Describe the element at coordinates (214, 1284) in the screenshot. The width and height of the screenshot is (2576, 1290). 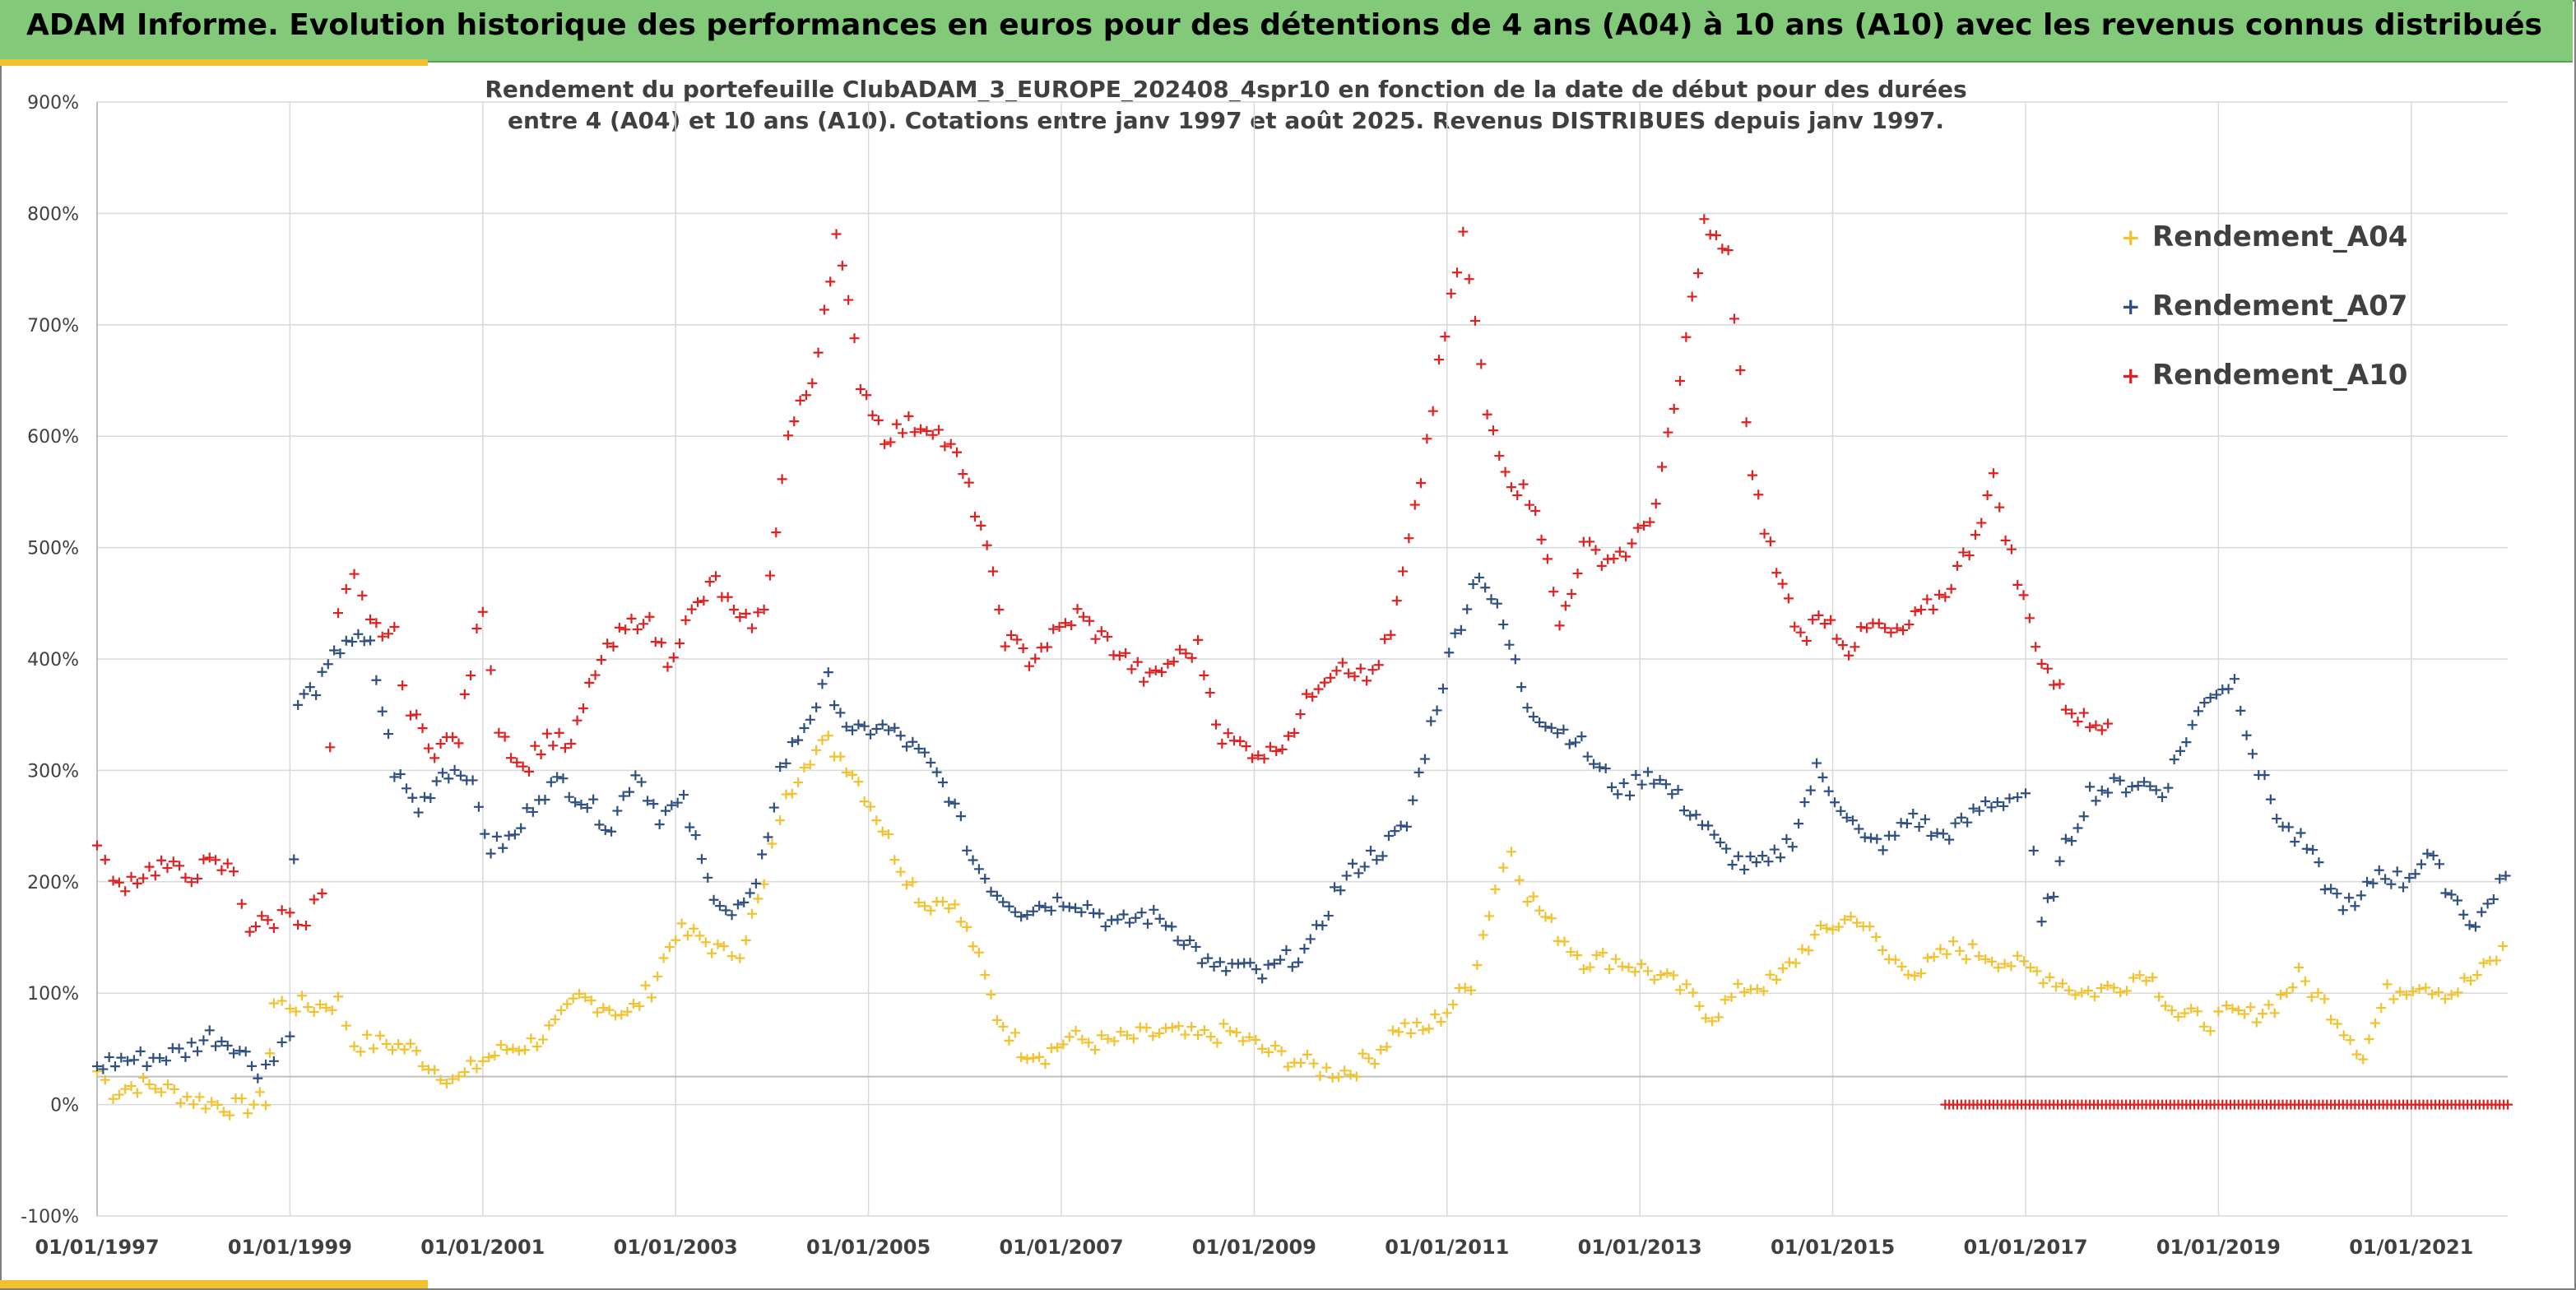
I see `accent-bar-bottom` at that location.